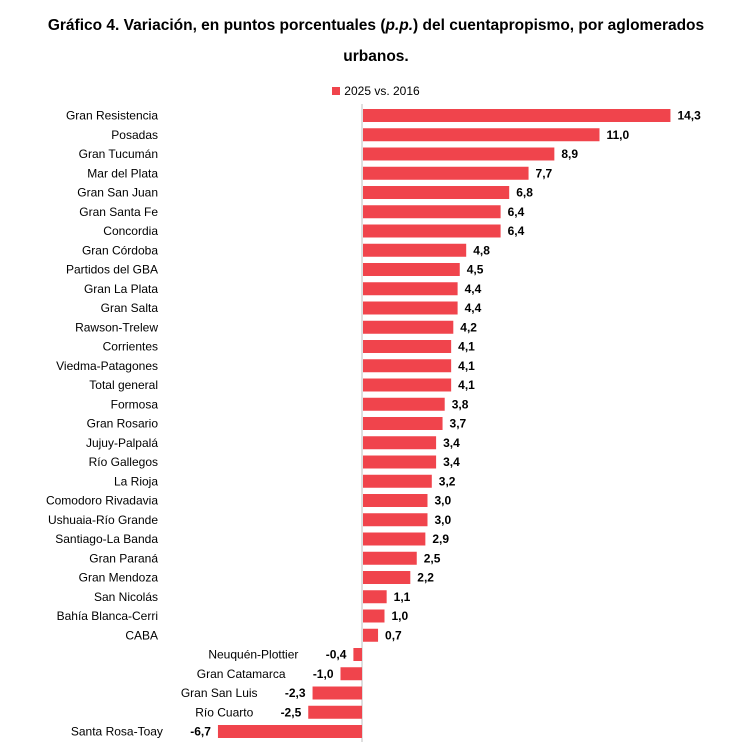 Image resolution: width=752 pixels, height=752 pixels. What do you see at coordinates (618, 135) in the screenshot?
I see `value-label: 11,0` at bounding box center [618, 135].